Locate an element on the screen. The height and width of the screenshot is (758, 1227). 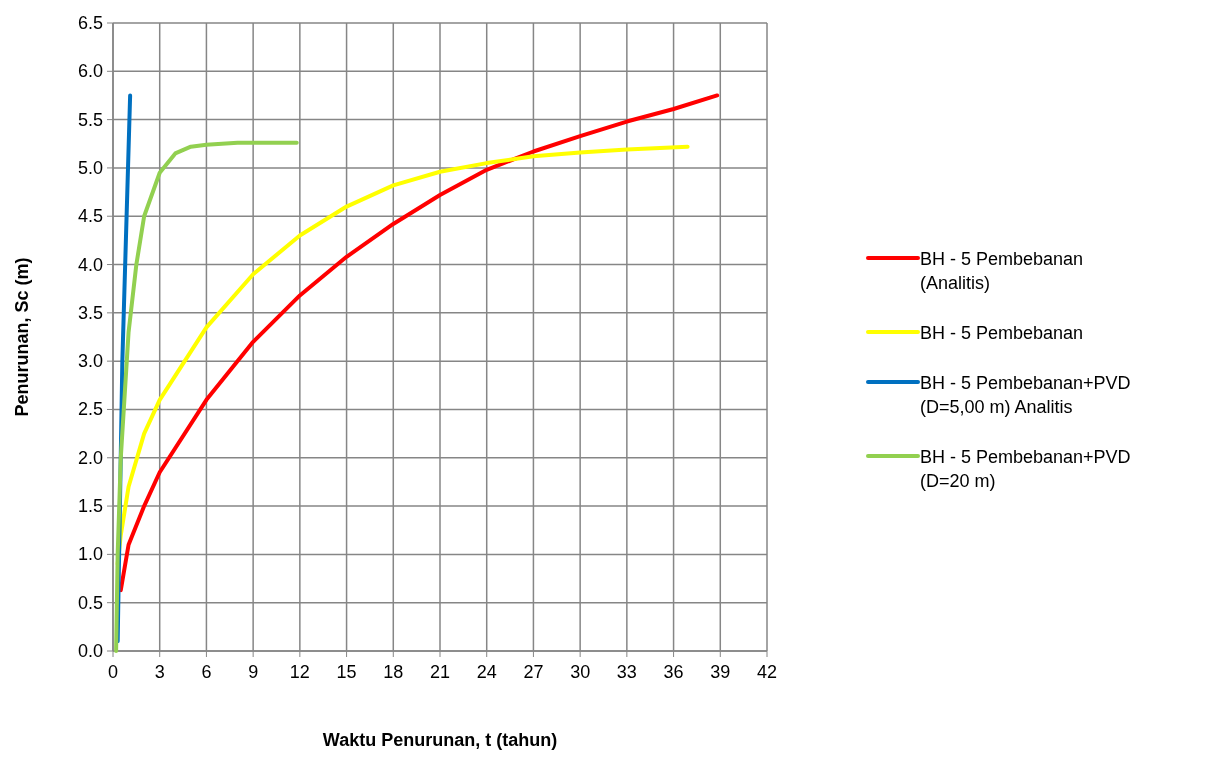
x-tick-label: 12 is located at coordinates (299, 672).